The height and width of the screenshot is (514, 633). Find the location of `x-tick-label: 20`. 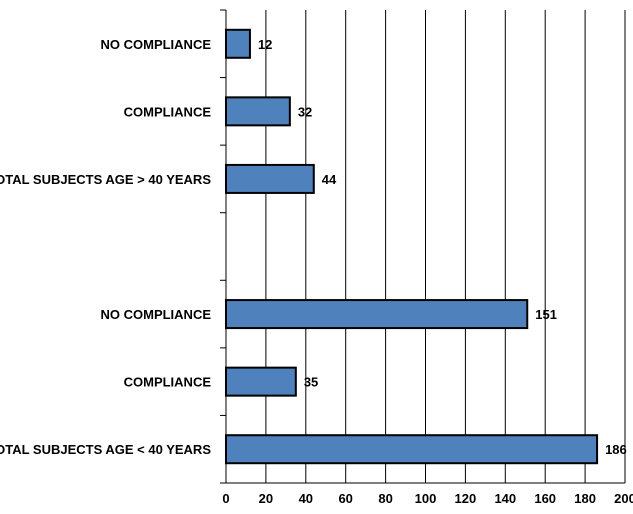

x-tick-label: 20 is located at coordinates (266, 498).